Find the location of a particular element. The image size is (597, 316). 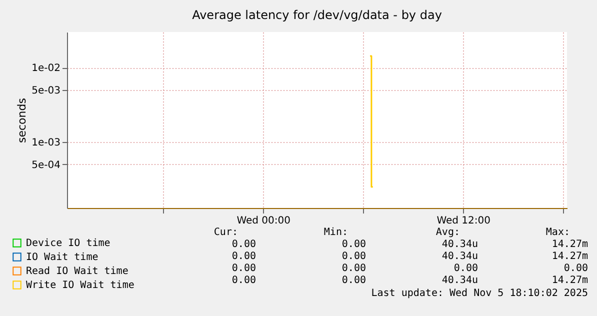

y-axis-title: seconds is located at coordinates (22, 120).